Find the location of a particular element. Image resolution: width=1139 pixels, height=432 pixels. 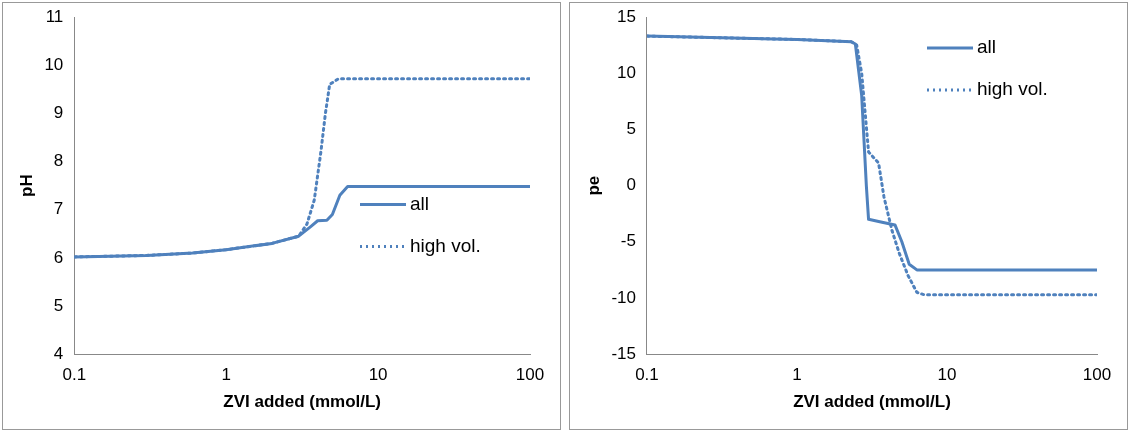

y-tick-label: 8 is located at coordinates (58, 161).